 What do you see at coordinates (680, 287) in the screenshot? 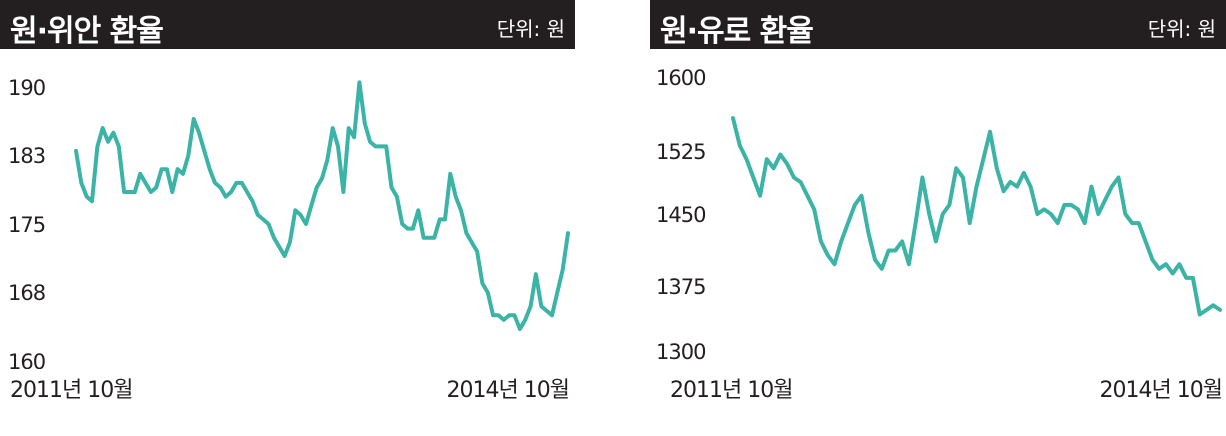
I see `eur-y-tick: 1375` at bounding box center [680, 287].